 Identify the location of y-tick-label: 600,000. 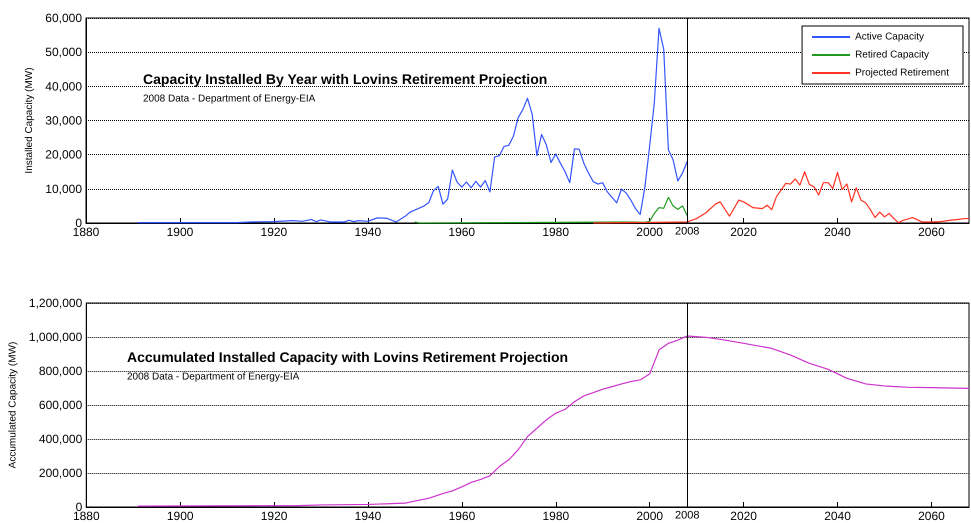
(60, 405).